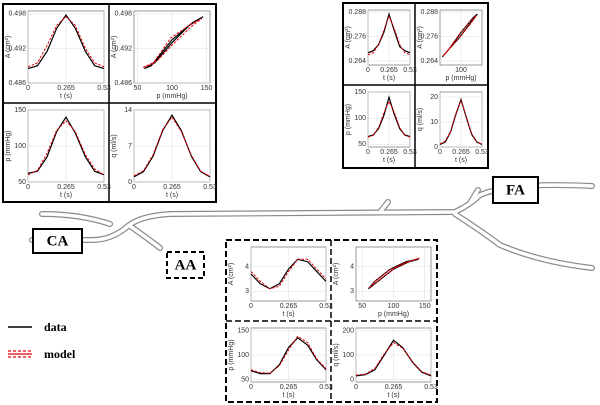 The height and width of the screenshot is (405, 600). Describe the element at coordinates (60, 354) in the screenshot. I see `legend-label: model` at that location.